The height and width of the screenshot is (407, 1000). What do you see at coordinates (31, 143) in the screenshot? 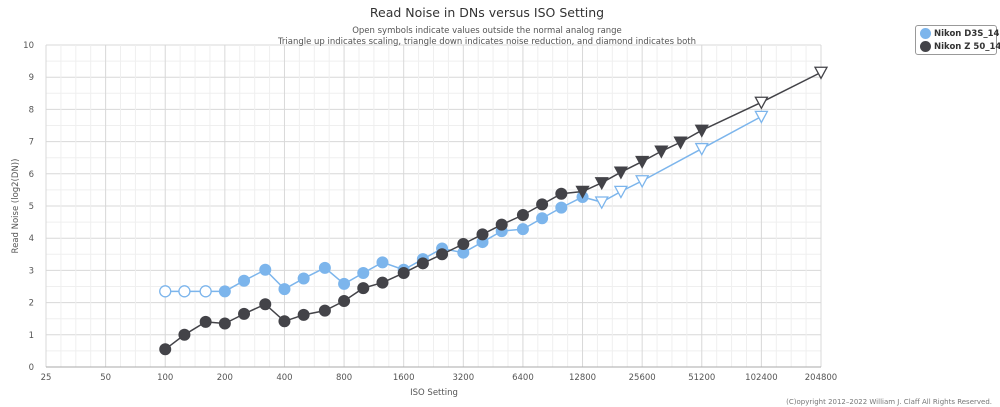
I see `y-tick-label: 7` at bounding box center [31, 143].